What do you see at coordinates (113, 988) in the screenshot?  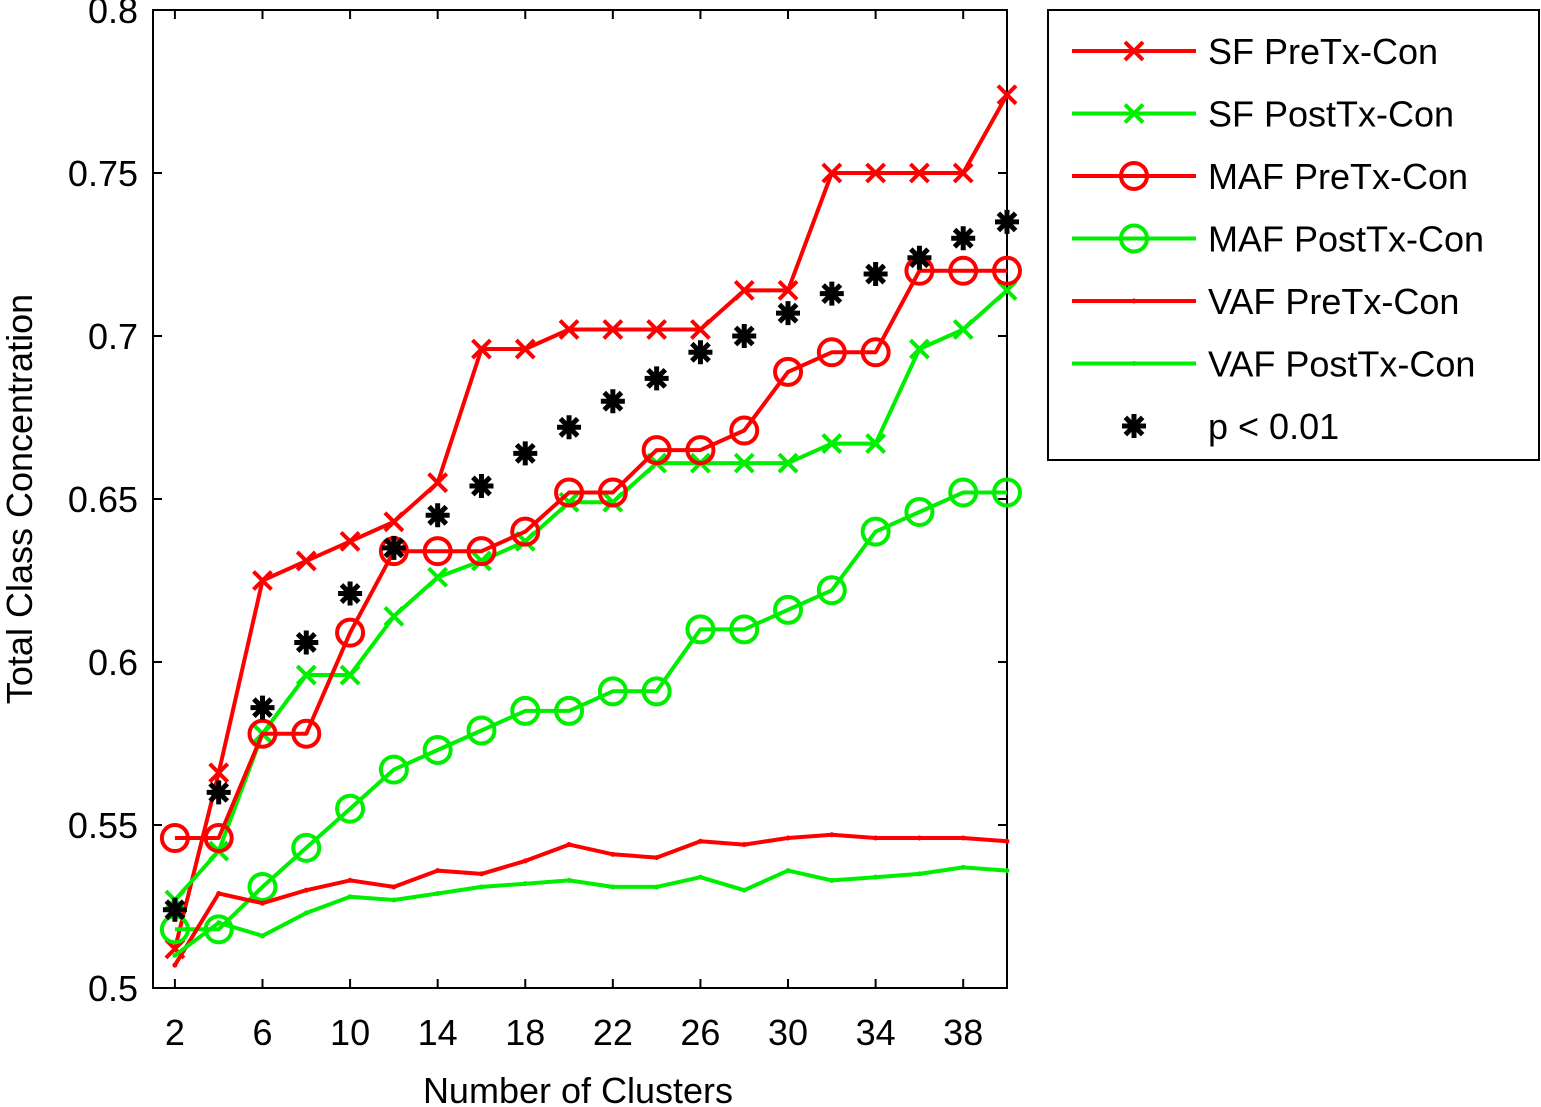 I see `y-tick-label: 0.5` at bounding box center [113, 988].